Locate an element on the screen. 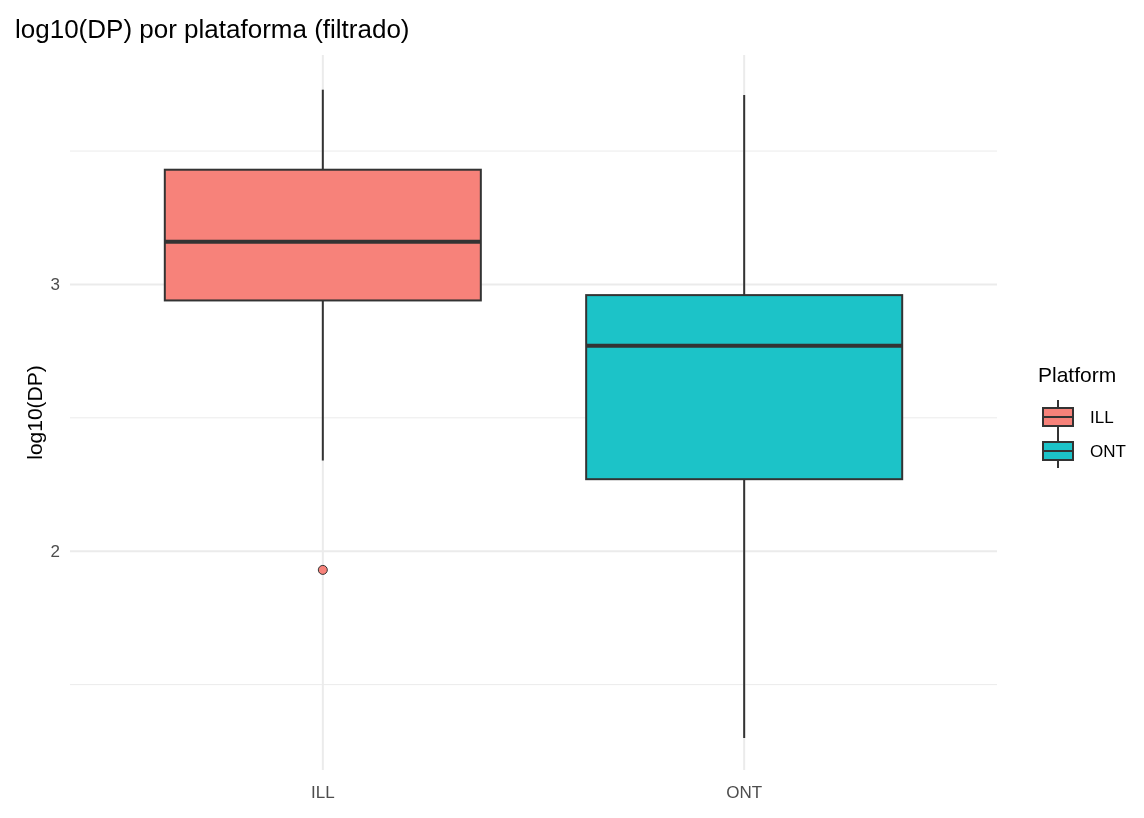  legend-label: ILL is located at coordinates (1102, 417).